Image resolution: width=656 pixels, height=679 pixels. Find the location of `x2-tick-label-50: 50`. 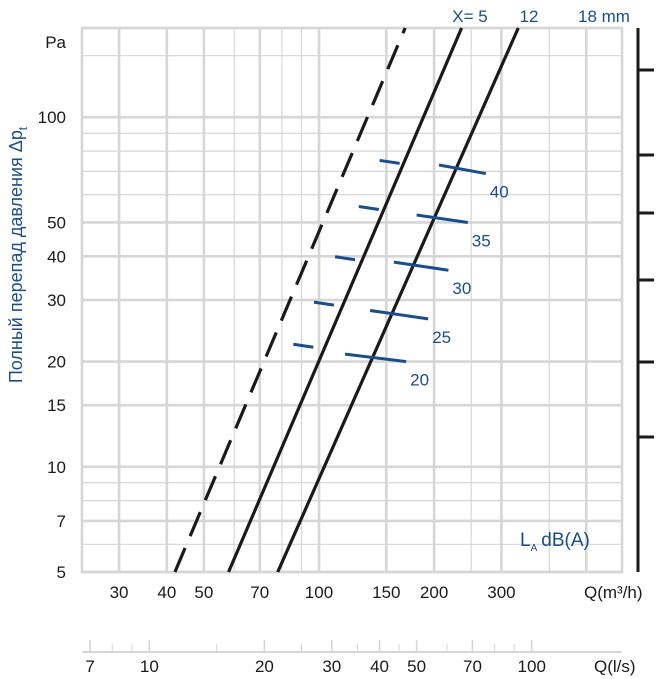

x2-tick-label-50: 50 is located at coordinates (416, 666).